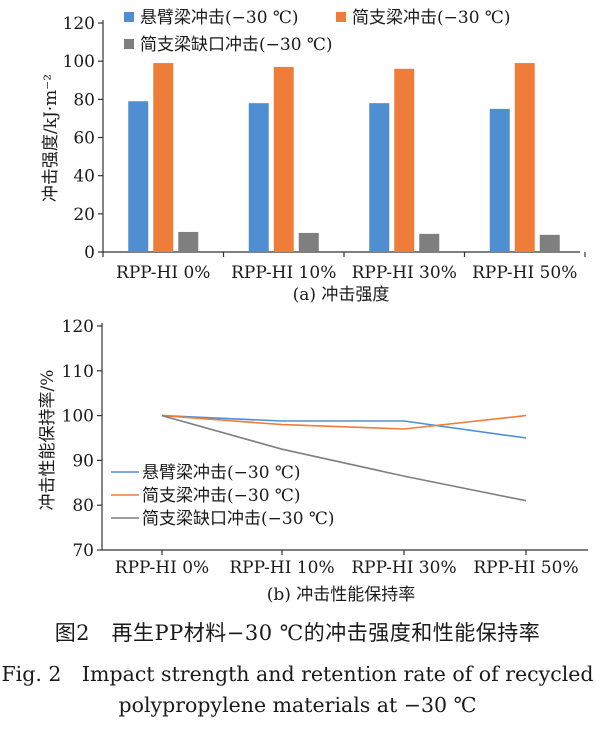  Describe the element at coordinates (83, 506) in the screenshot. I see `line-chart-y-tick-label: 80` at that location.